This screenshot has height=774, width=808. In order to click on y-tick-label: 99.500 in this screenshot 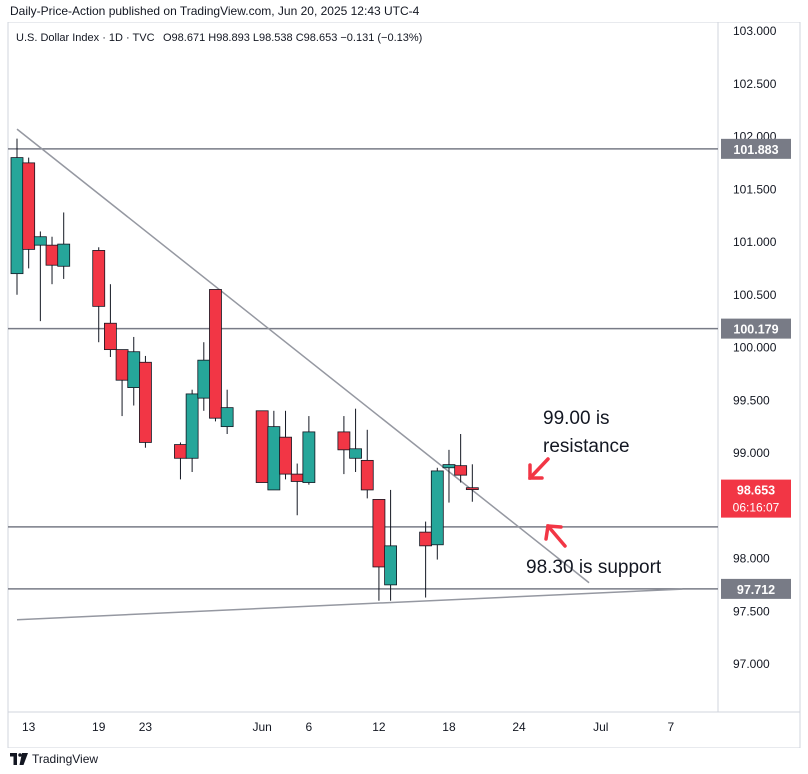, I will do `click(751, 400)`.